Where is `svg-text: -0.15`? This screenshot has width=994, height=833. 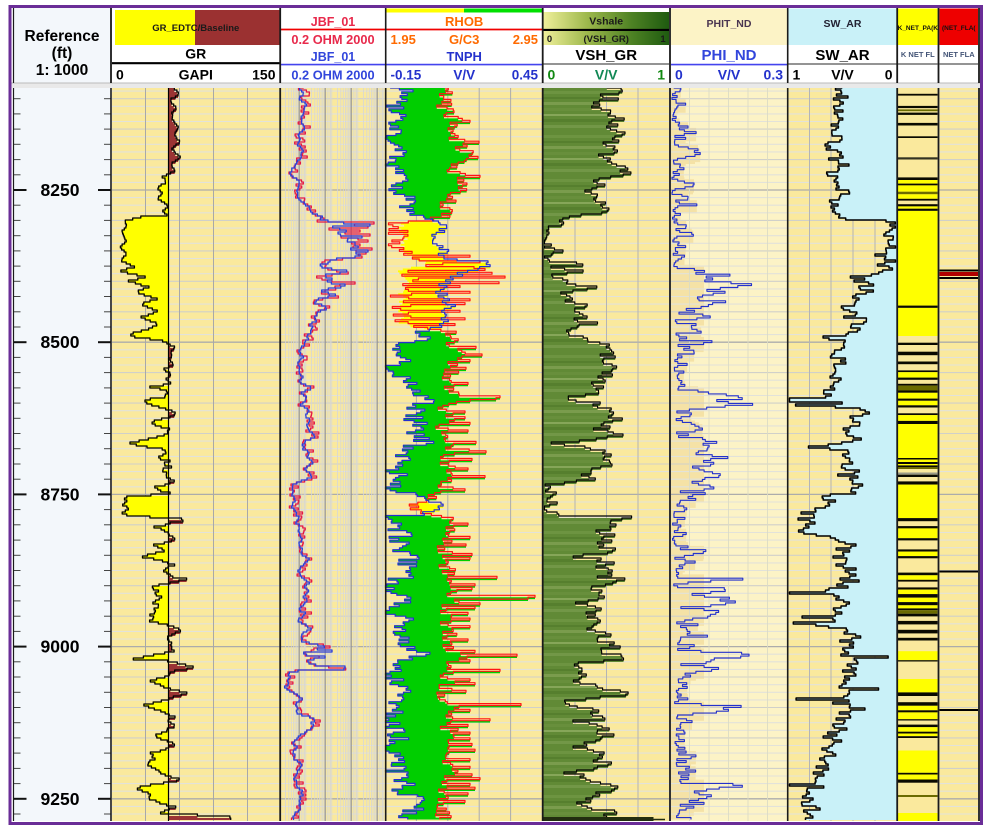
svg-text: -0.15 is located at coordinates (406, 75).